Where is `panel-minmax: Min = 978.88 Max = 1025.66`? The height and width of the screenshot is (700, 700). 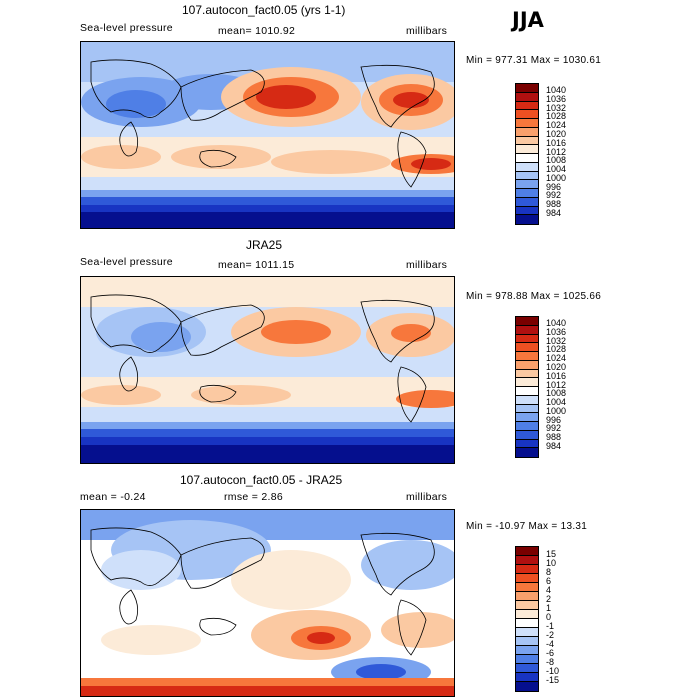 panel-minmax: Min = 978.88 Max = 1025.66 is located at coordinates (534, 296).